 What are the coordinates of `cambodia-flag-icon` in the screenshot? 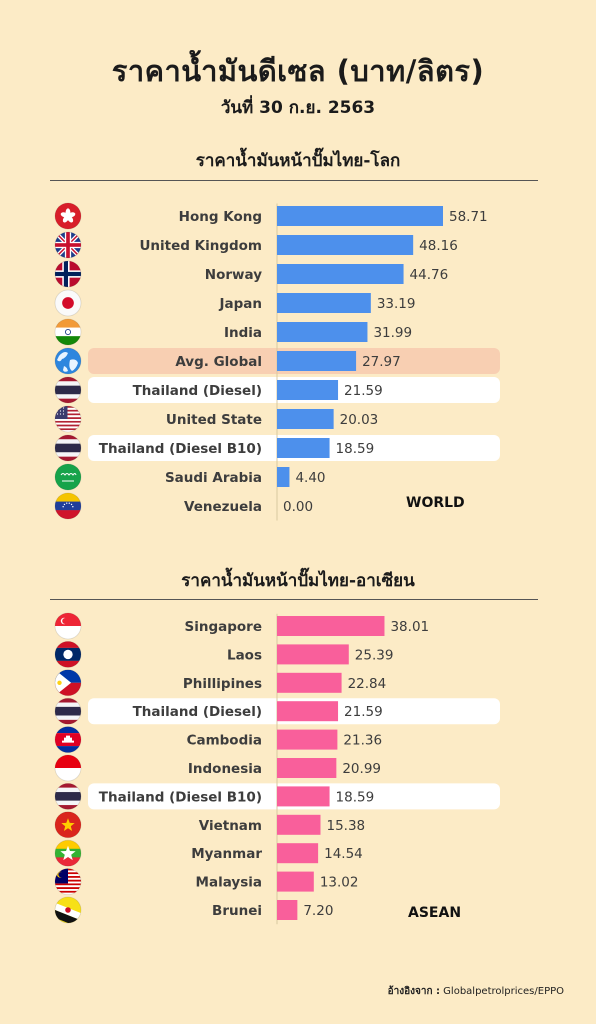 It's located at (68, 740).